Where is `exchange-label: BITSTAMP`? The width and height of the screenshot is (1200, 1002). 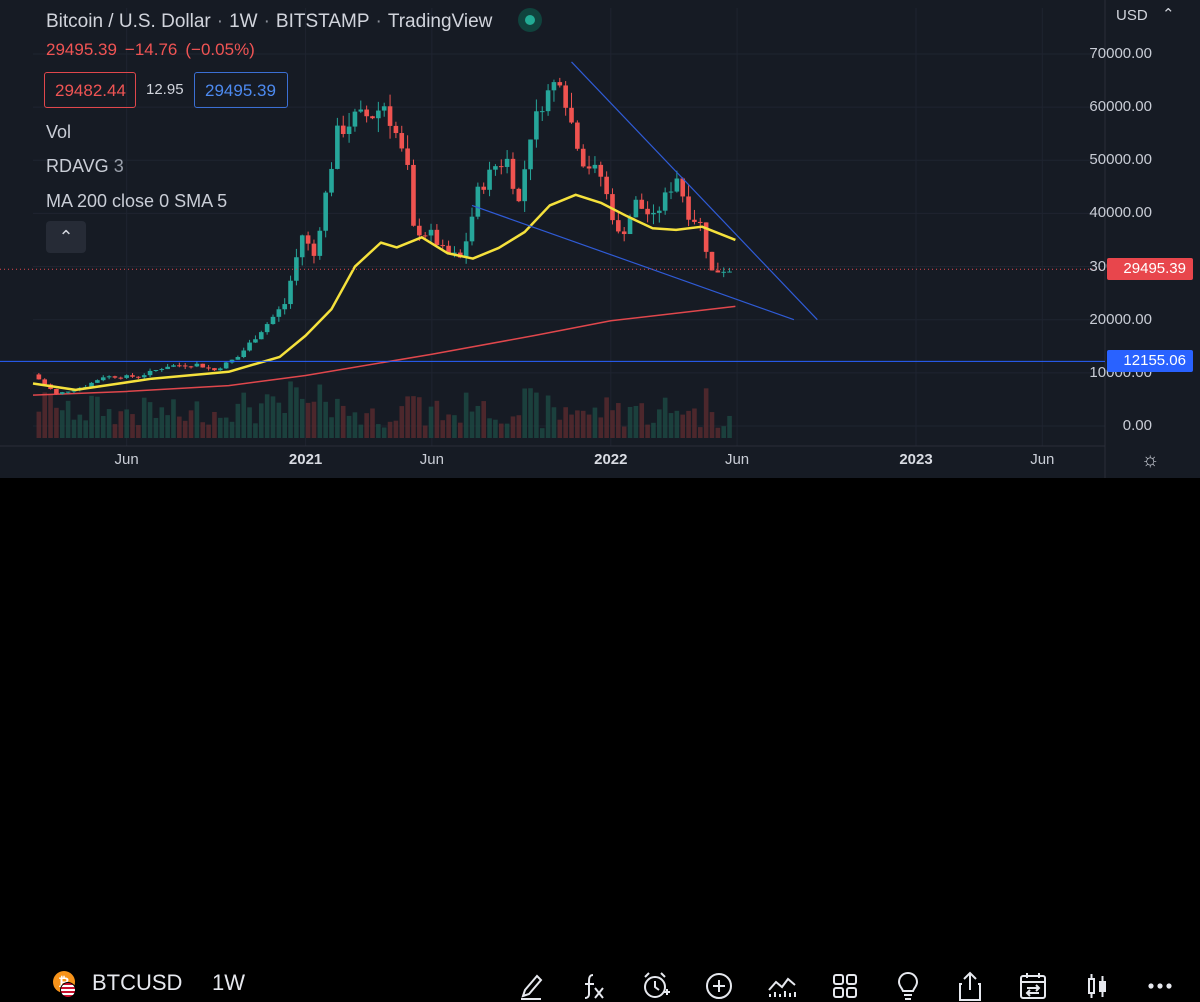
exchange-label: BITSTAMP is located at coordinates (322, 22).